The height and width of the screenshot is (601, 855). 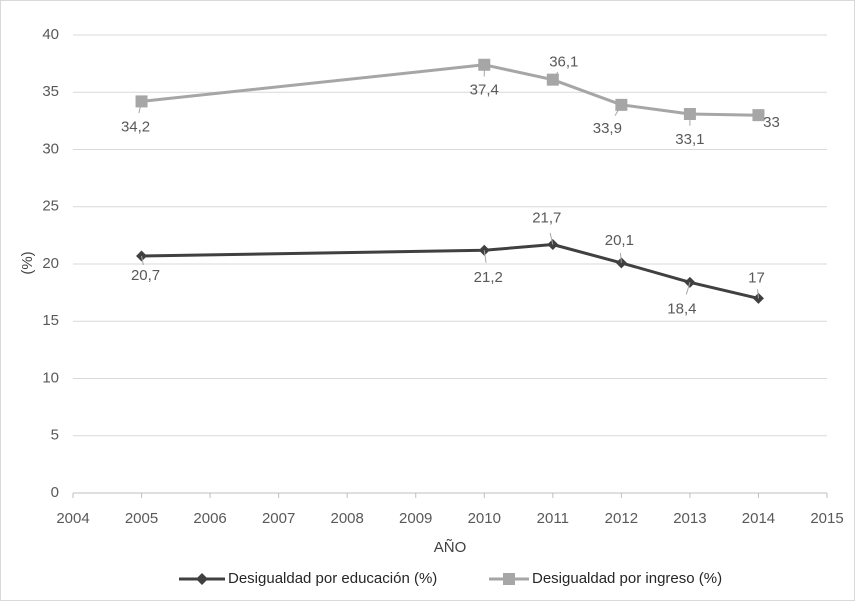 I want to click on y-tick-label: 15, so click(x=50, y=320).